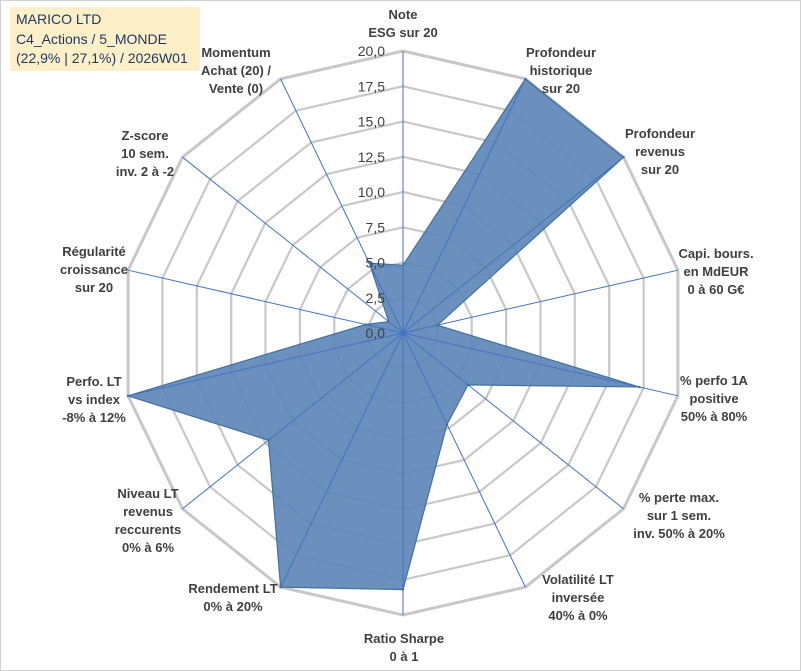 The height and width of the screenshot is (671, 801). What do you see at coordinates (578, 597) in the screenshot?
I see `axis-label-6: Volatilité LT inversée 40% à 0%` at bounding box center [578, 597].